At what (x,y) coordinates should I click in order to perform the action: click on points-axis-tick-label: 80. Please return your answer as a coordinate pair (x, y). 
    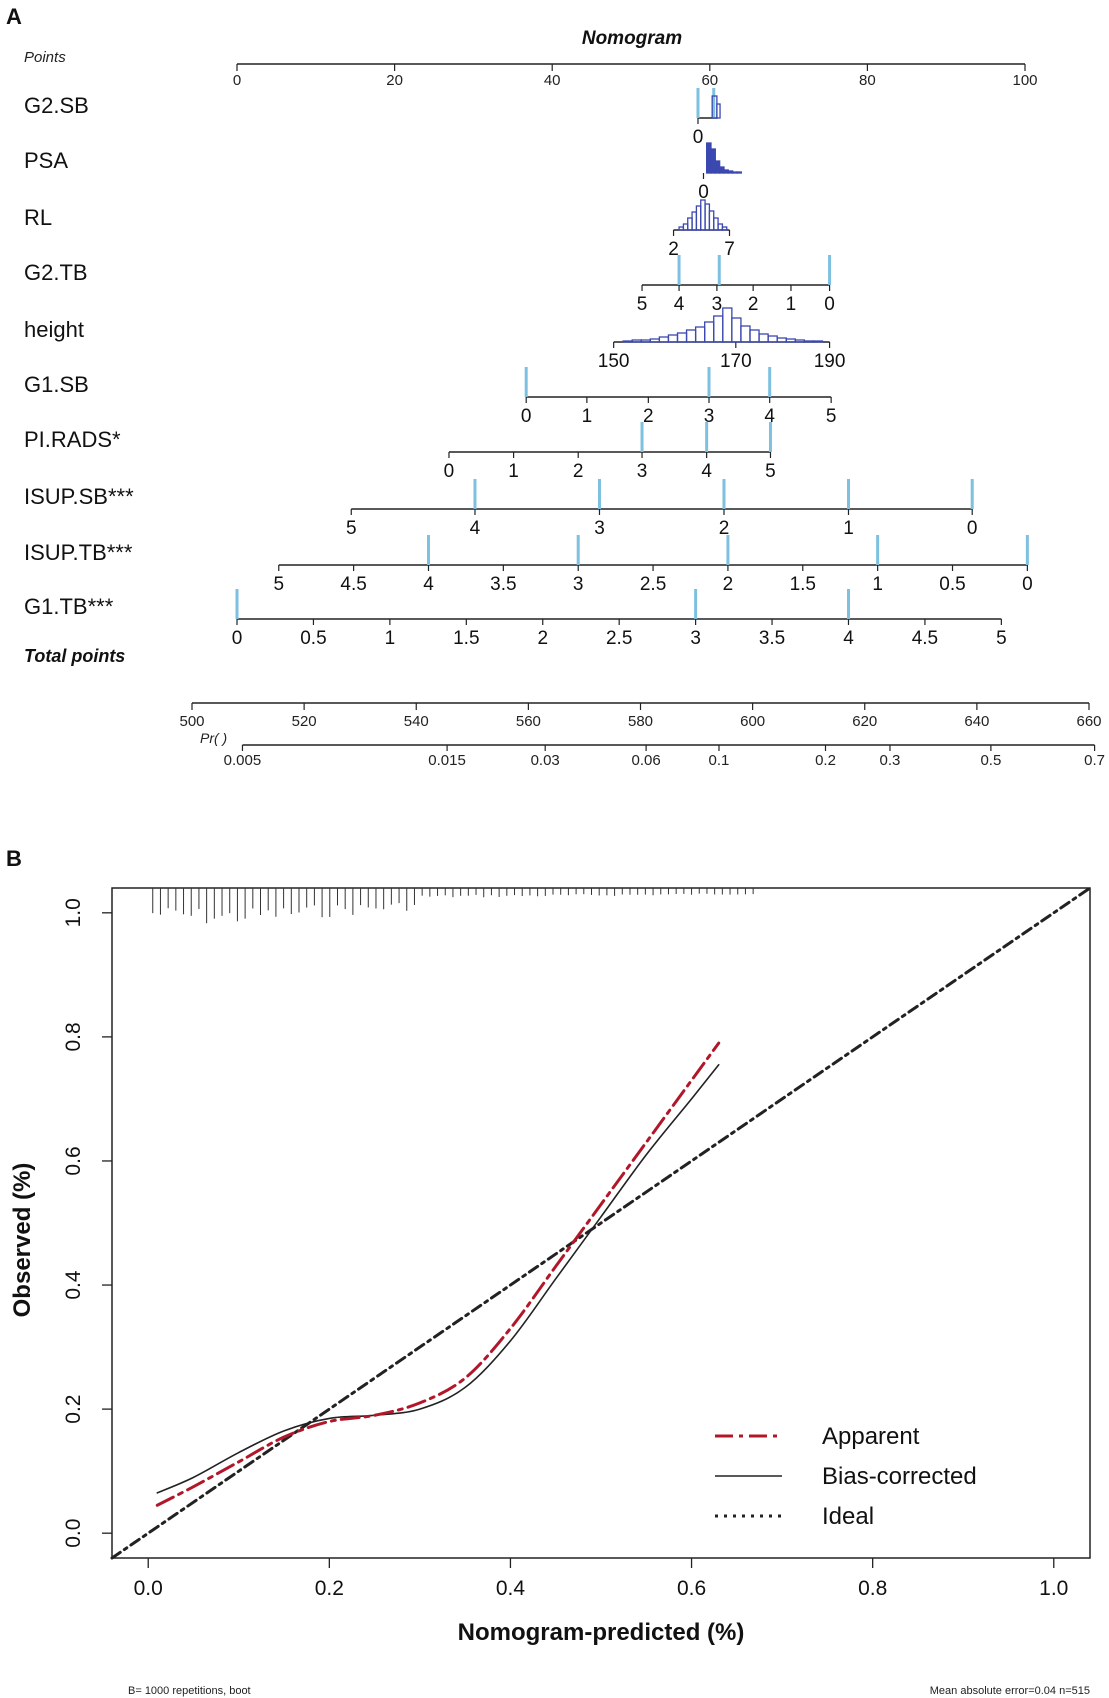
    Looking at the image, I should click on (867, 80).